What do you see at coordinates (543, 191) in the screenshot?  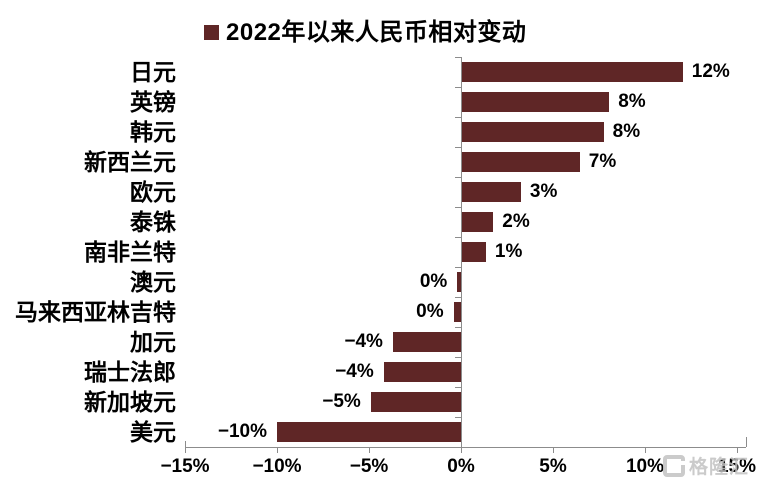 I see `value-label: 3%` at bounding box center [543, 191].